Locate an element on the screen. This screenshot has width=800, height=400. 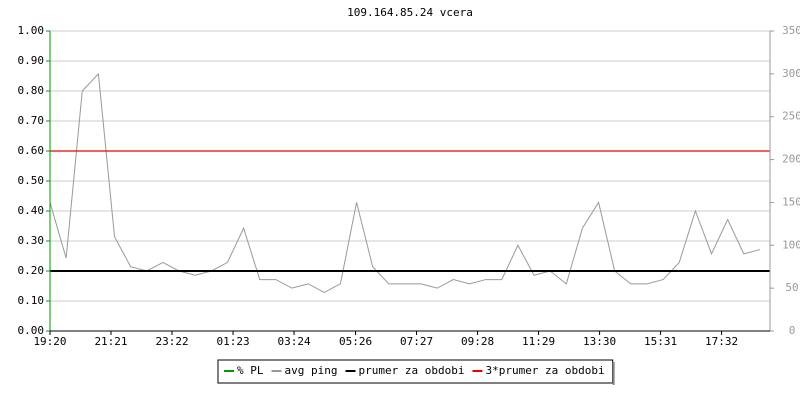
x-tick-label: 03:24 is located at coordinates (293, 341).